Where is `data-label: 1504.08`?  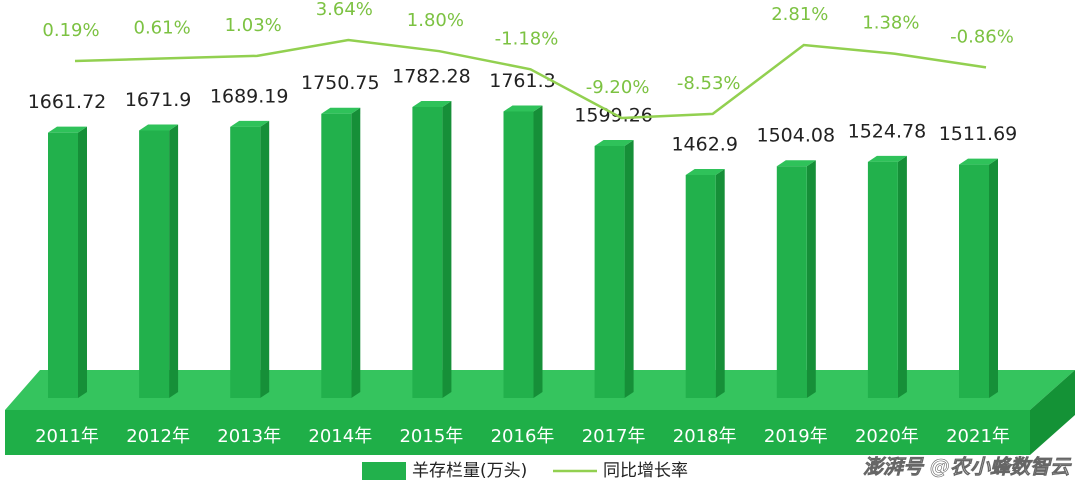 data-label: 1504.08 is located at coordinates (796, 136).